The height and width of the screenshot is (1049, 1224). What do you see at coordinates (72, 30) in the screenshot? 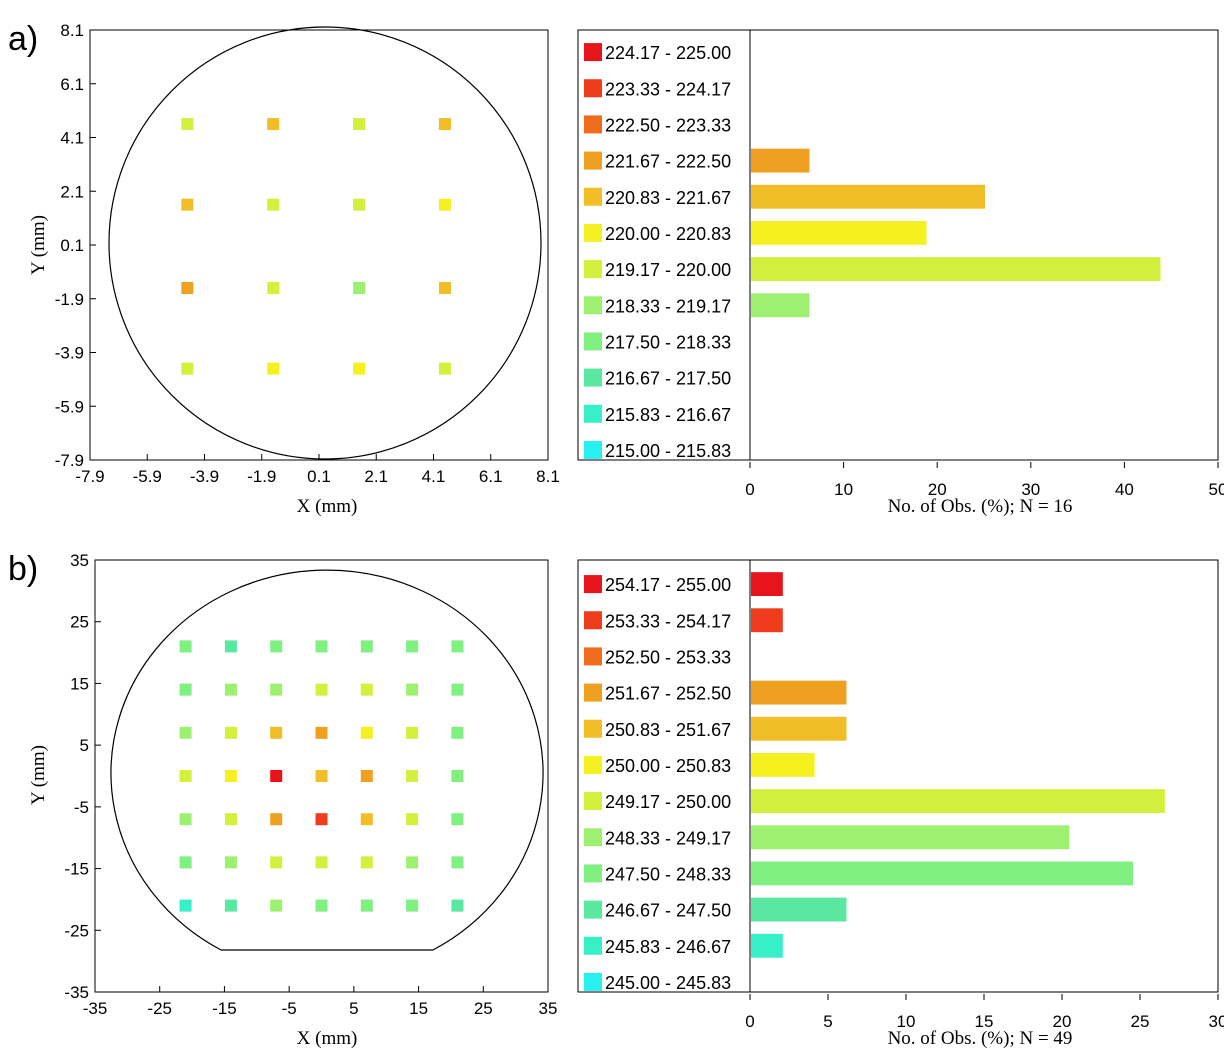
I see `map-a-y-tick-label: 8.1` at bounding box center [72, 30].